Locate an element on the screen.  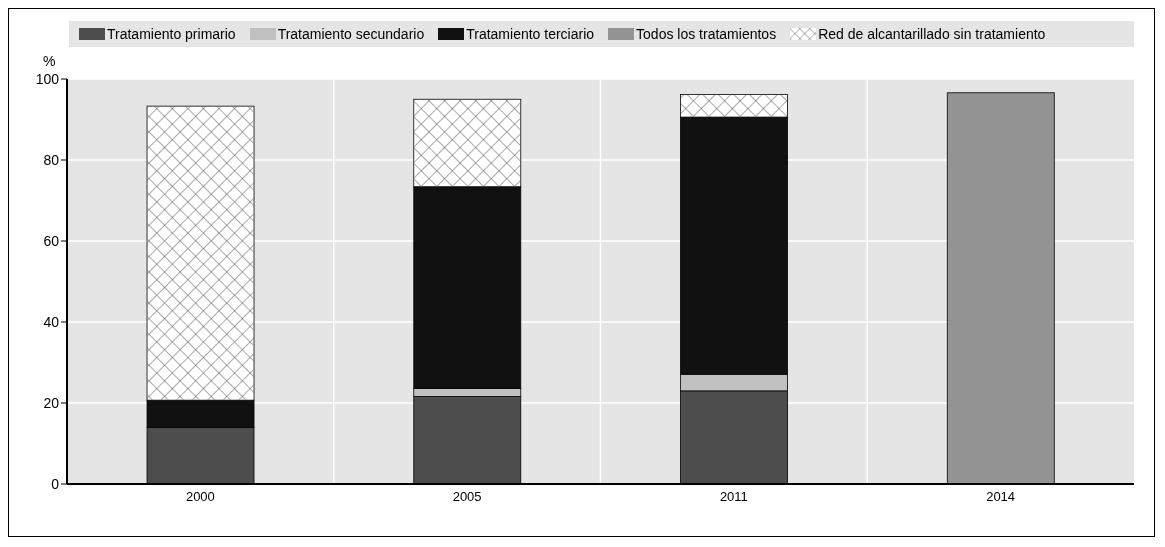
y-tick-label: 80 is located at coordinates (51, 159).